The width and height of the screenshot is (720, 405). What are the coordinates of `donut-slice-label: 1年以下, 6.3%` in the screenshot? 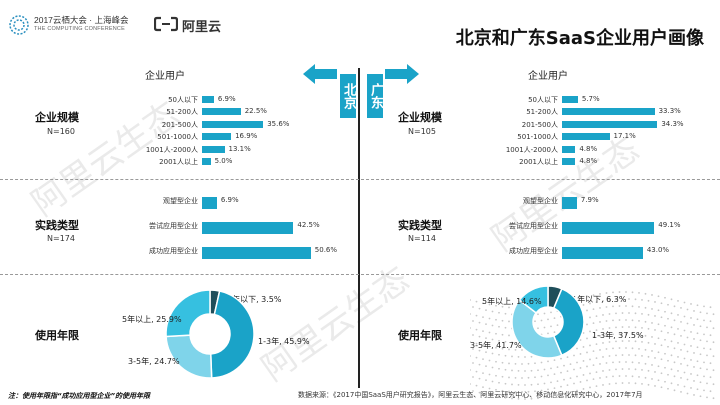 It's located at (599, 299).